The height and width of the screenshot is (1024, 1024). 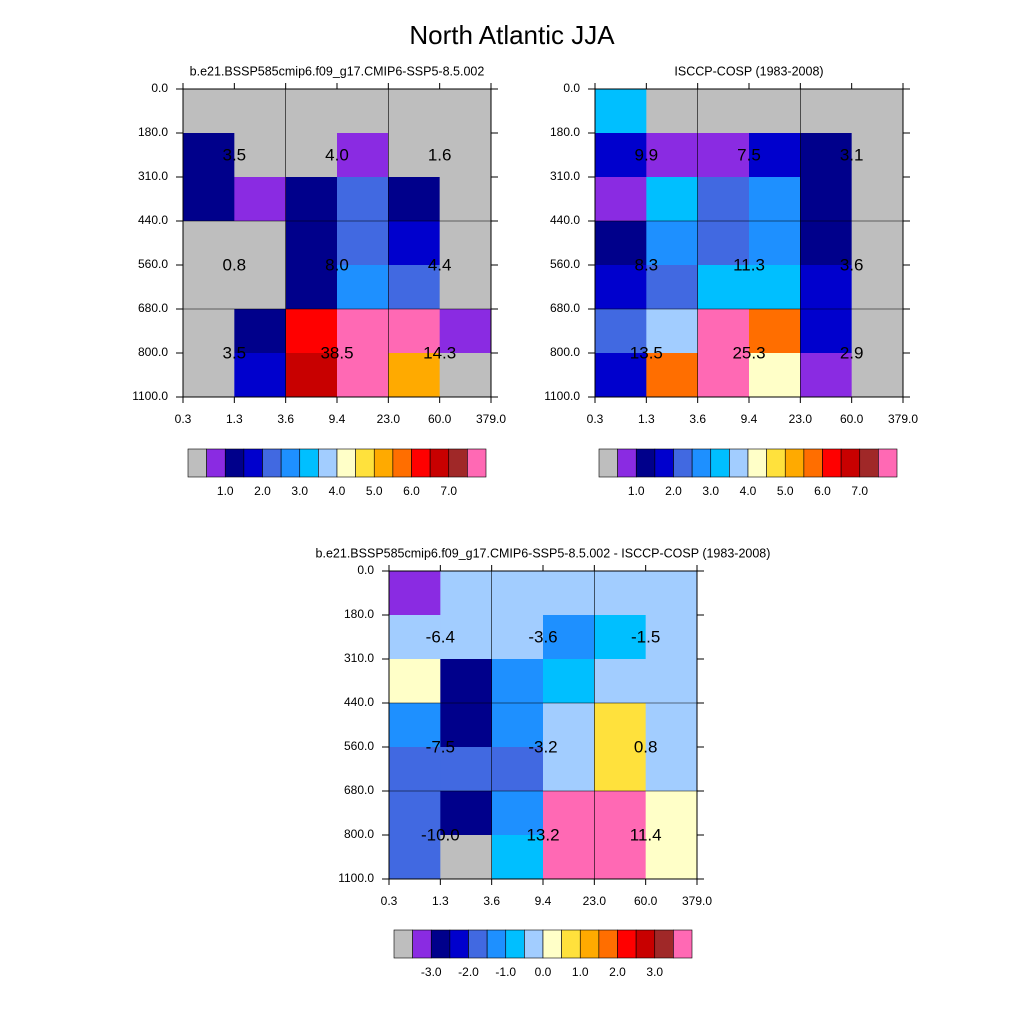 I want to click on panel-title: ISCCP-COSP (1983-2008), so click(x=748, y=71).